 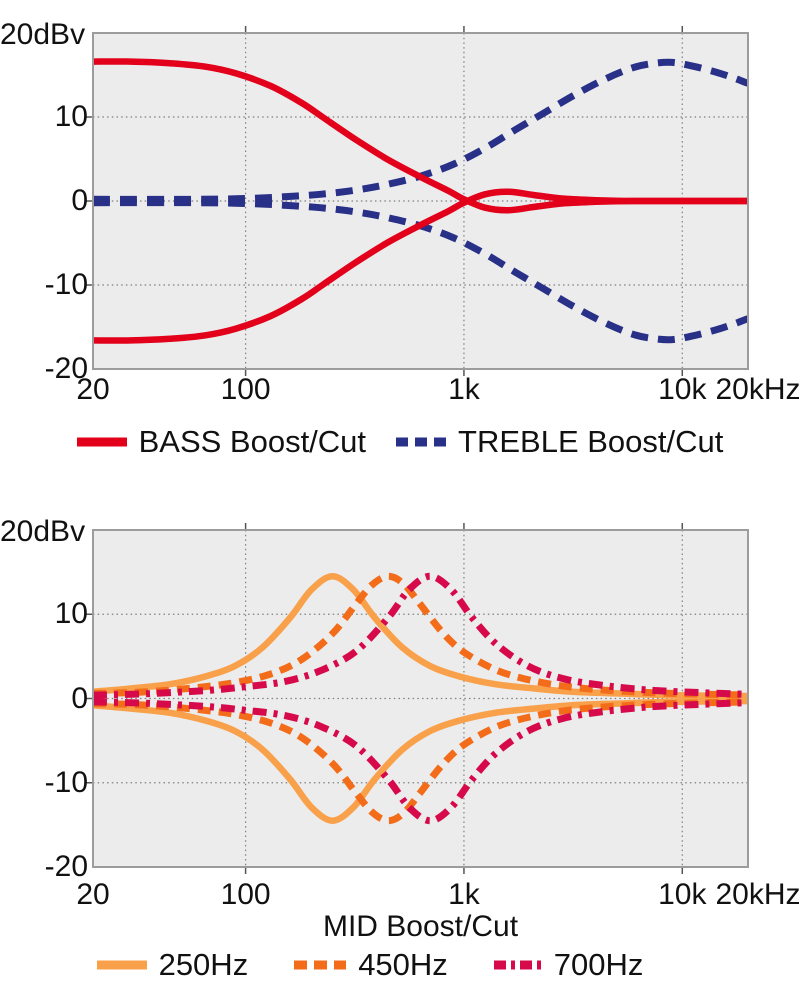 I want to click on curve-bass-cut, so click(x=420, y=266).